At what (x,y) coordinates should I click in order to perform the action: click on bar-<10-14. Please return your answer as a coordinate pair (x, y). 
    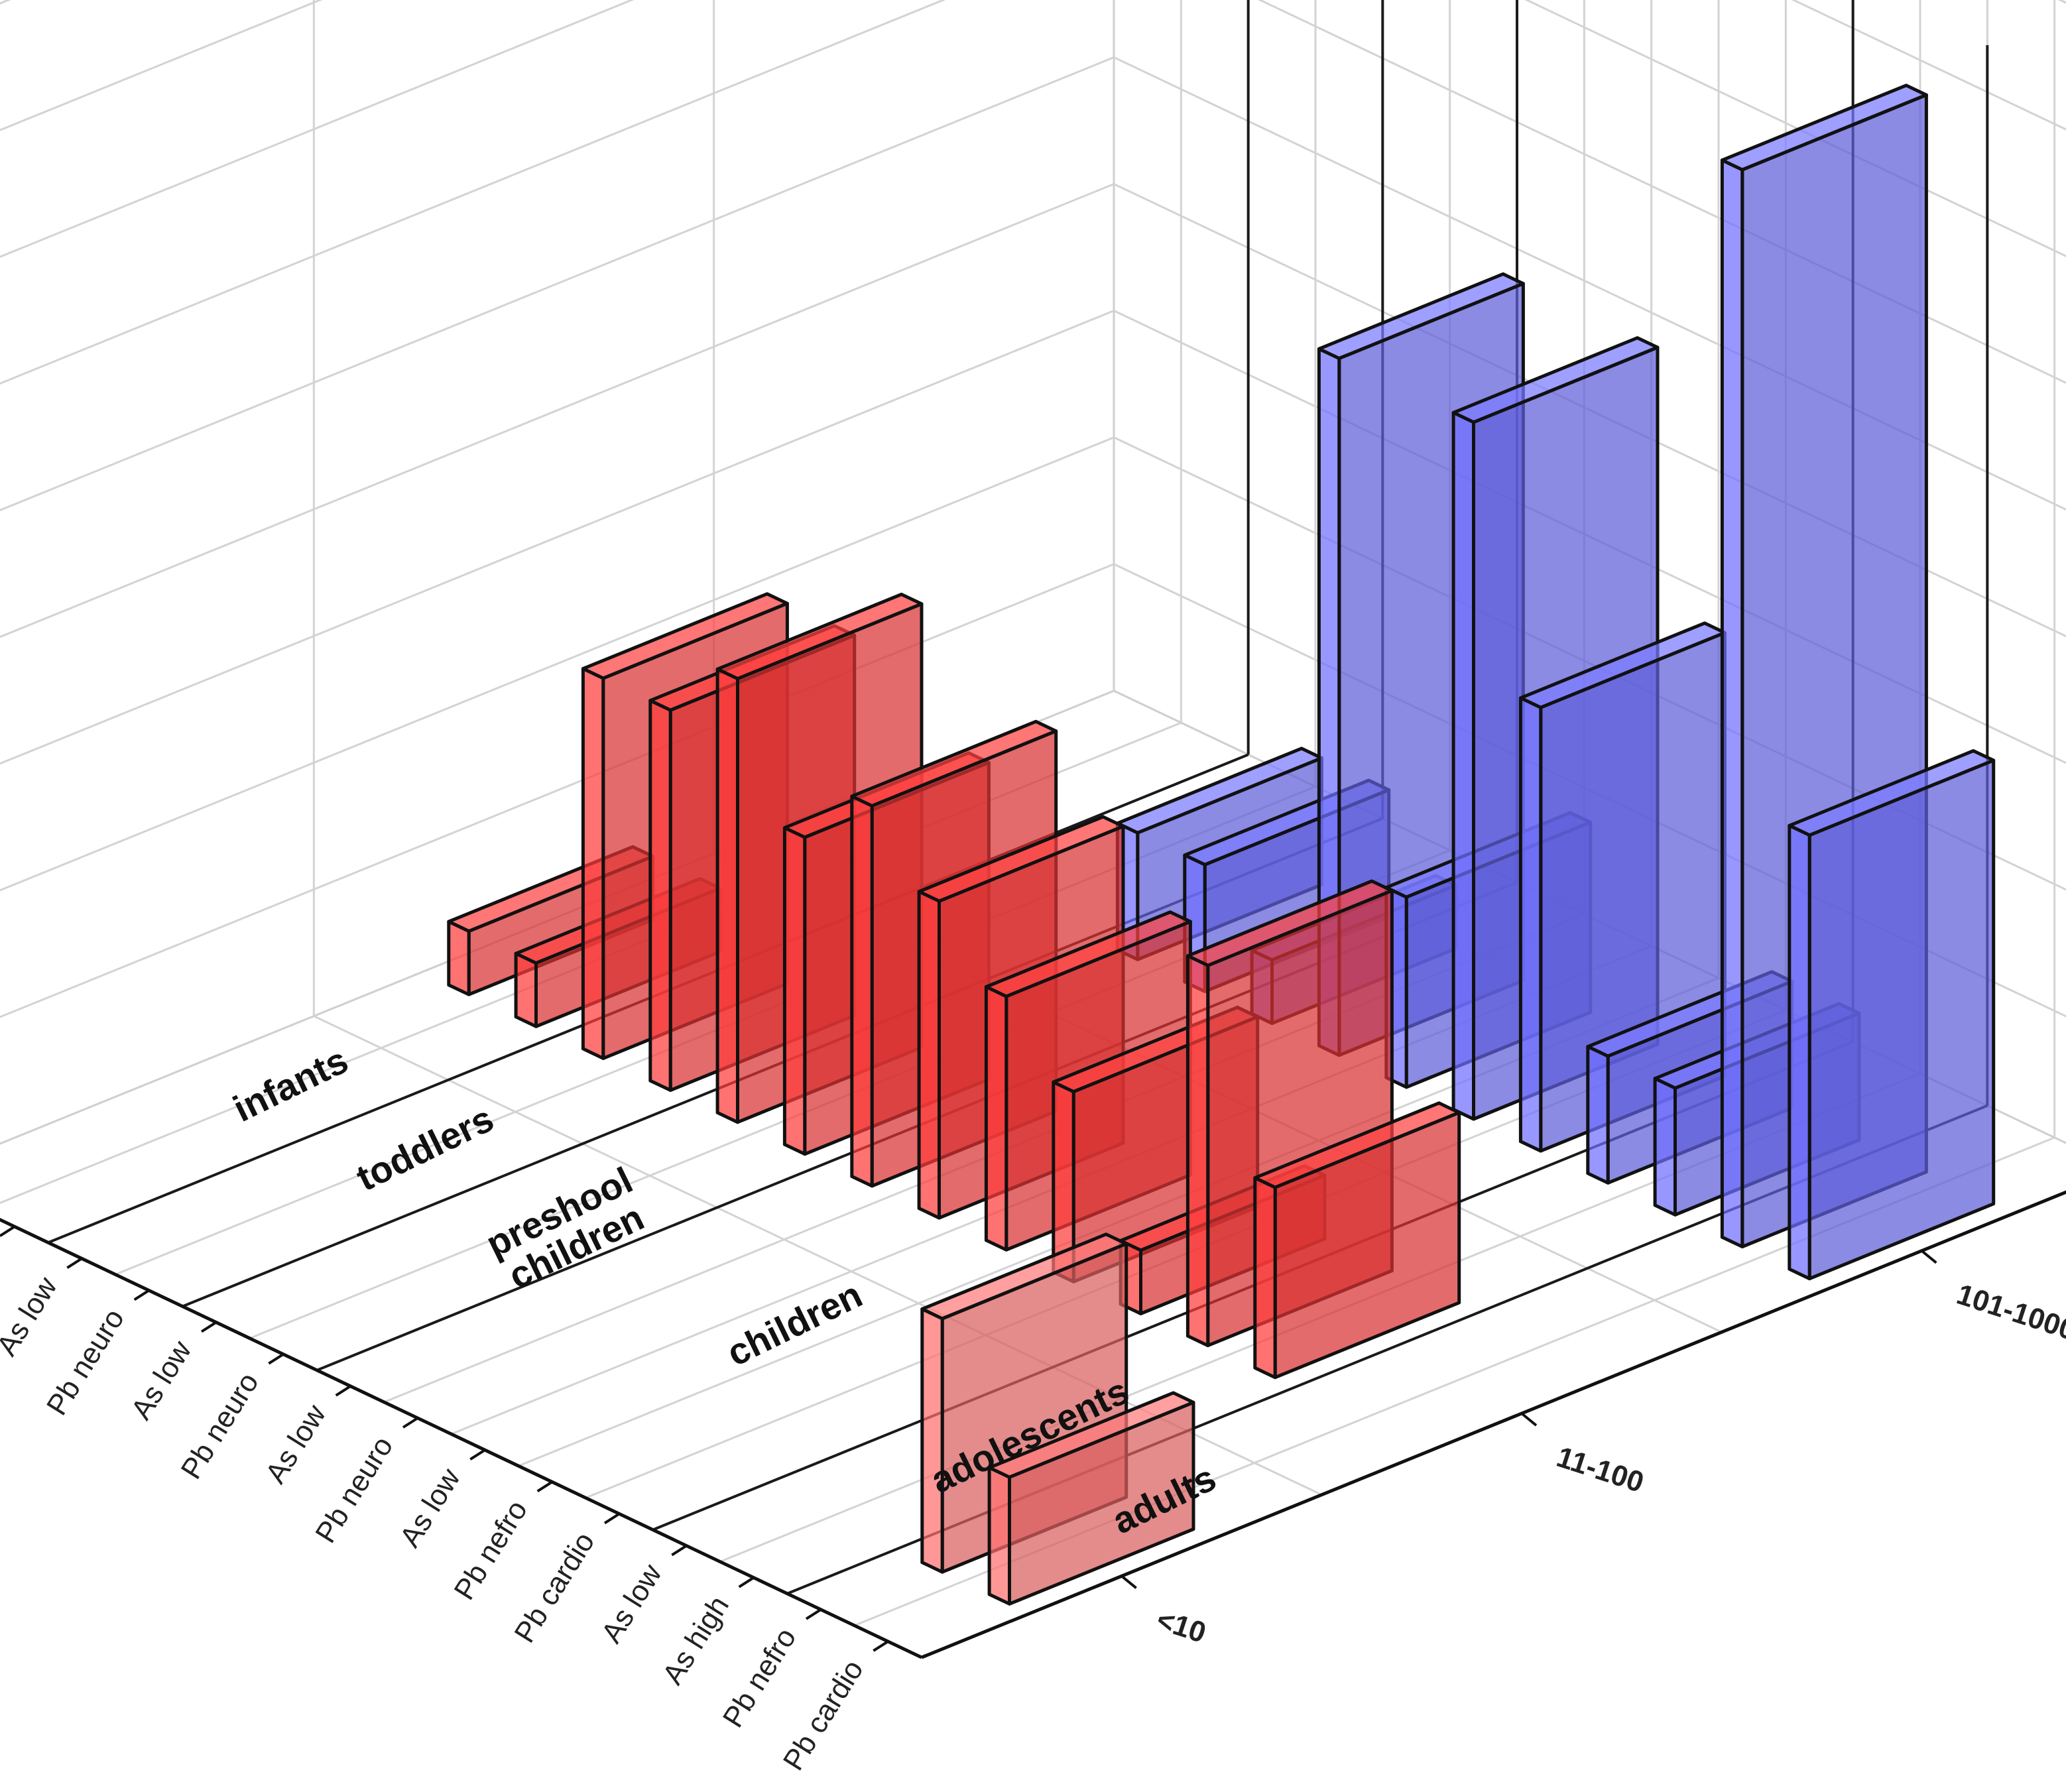
    Looking at the image, I should click on (1091, 1498).